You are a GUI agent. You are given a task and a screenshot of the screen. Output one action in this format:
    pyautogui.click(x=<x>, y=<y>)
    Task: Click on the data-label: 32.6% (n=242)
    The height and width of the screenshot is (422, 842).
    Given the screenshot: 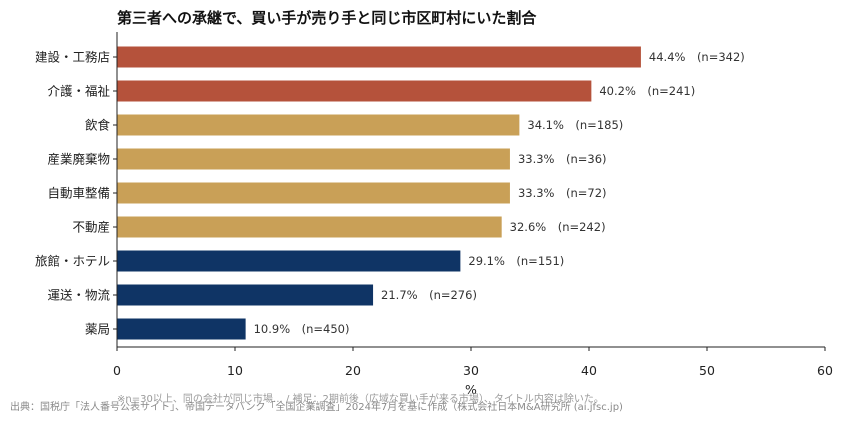 What is the action you would take?
    pyautogui.click(x=558, y=227)
    